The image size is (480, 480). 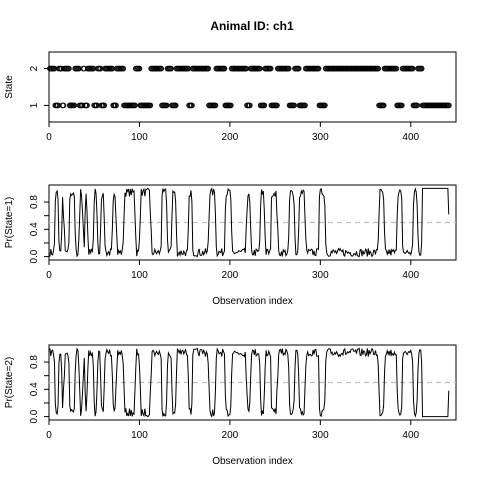 I want to click on y-tick-label: 1, so click(x=34, y=105).